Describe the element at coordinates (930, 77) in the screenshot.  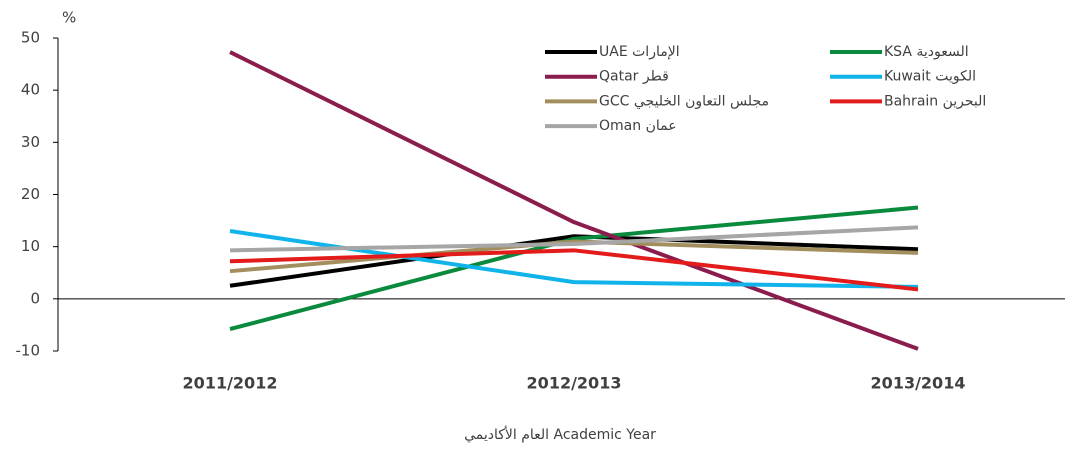
I see `legend-label: Kuwait الكويت` at that location.